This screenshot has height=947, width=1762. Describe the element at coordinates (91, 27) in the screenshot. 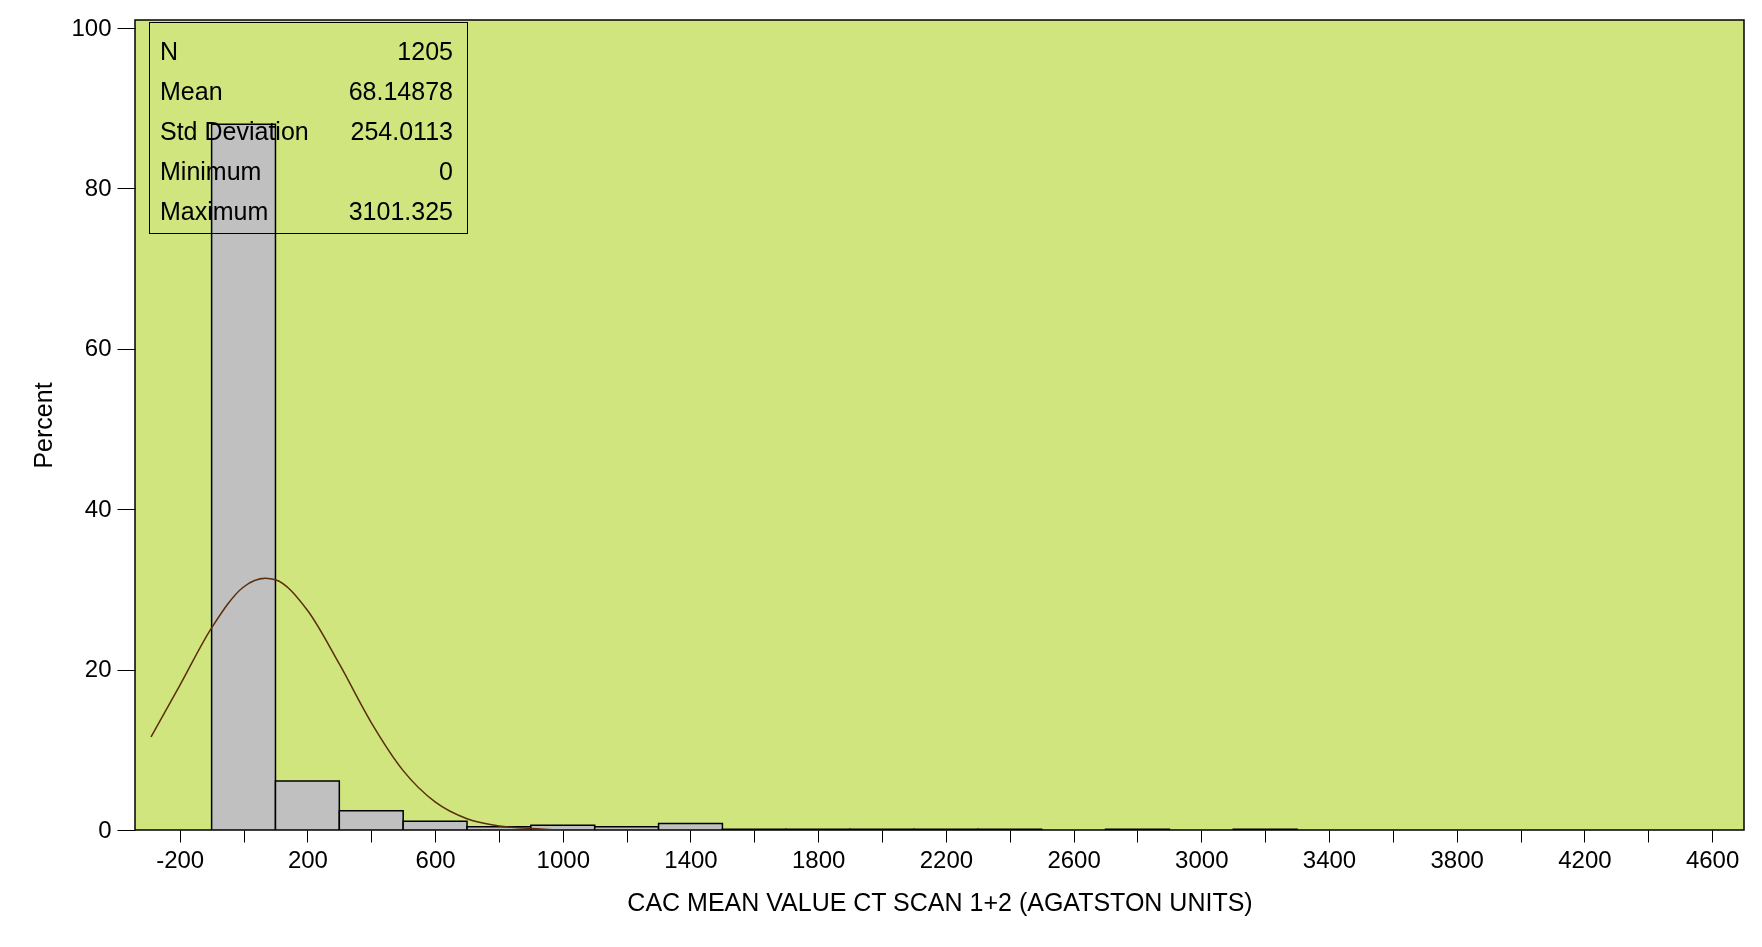

I see `y-tick-label: 100` at that location.